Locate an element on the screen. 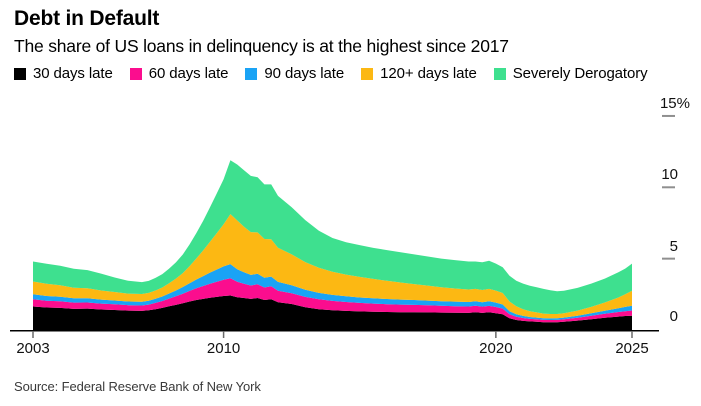 This screenshot has width=701, height=406. legend-label: Severely Derogatory is located at coordinates (580, 73).